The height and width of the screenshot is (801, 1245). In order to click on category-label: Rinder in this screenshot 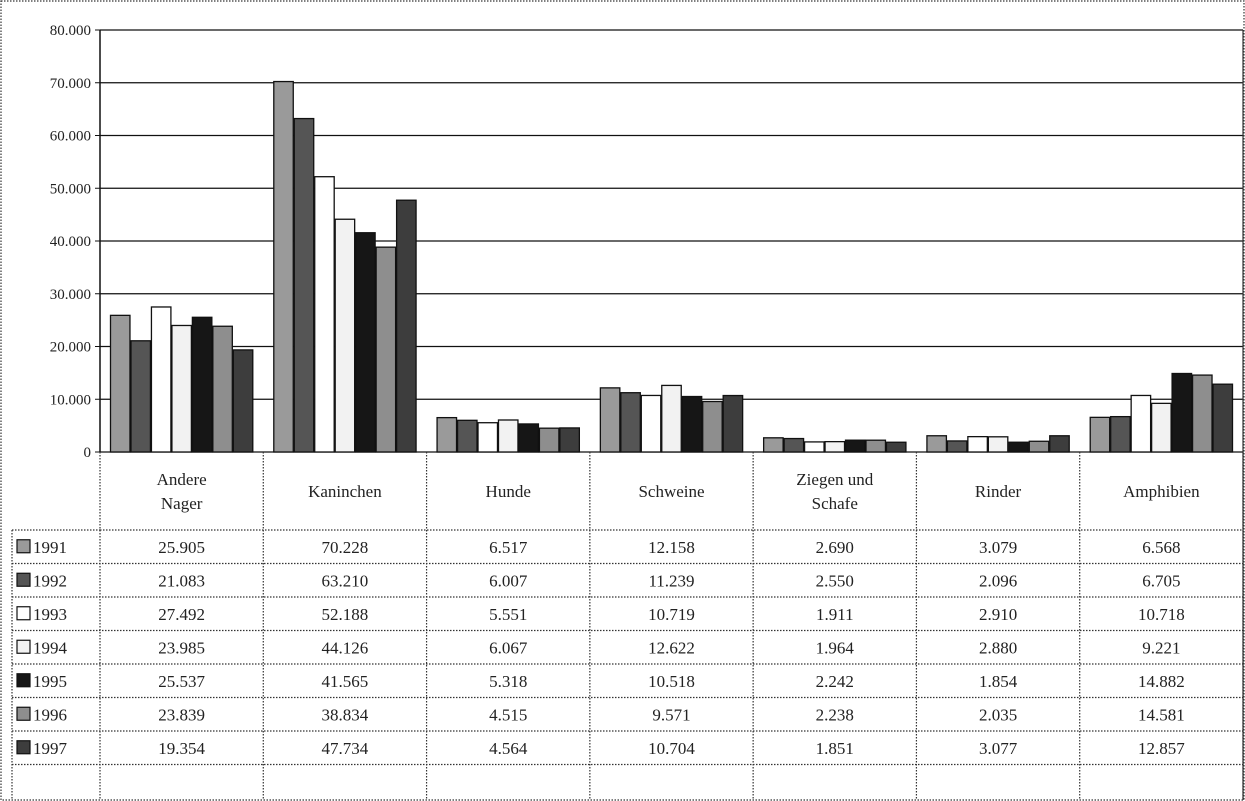, I will do `click(998, 491)`.